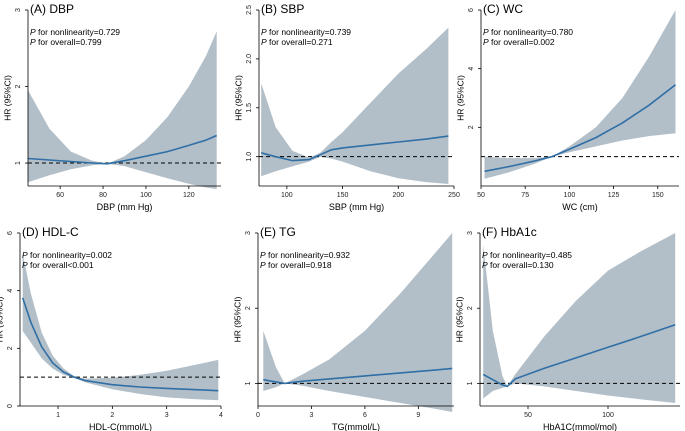 This screenshot has height=431, width=685. What do you see at coordinates (249, 157) in the screenshot?
I see `y-tick-label: 1.0` at bounding box center [249, 157].